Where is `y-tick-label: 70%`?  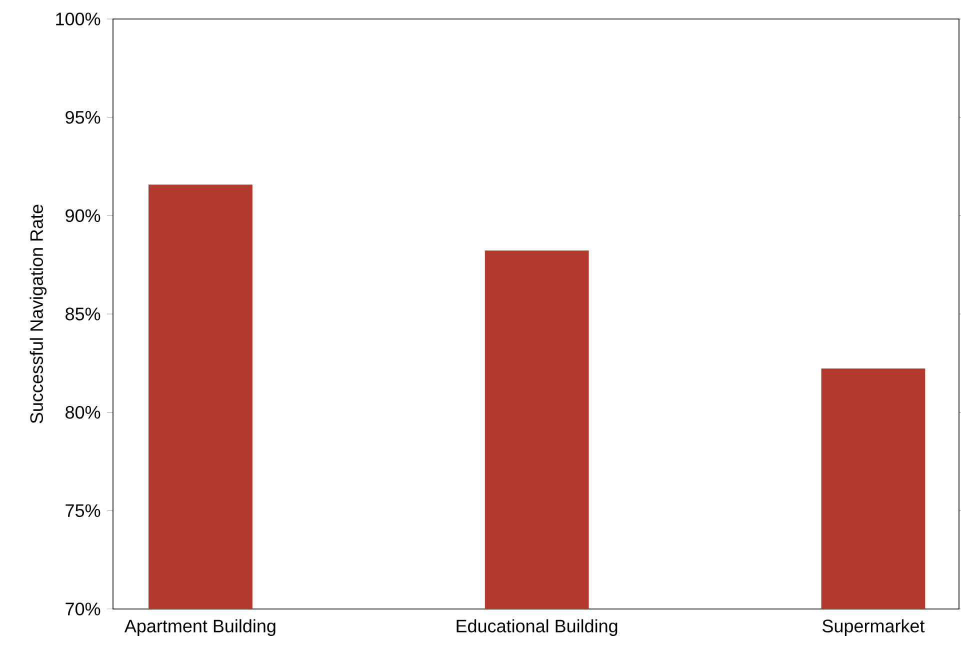
y-tick-label: 70% is located at coordinates (83, 609).